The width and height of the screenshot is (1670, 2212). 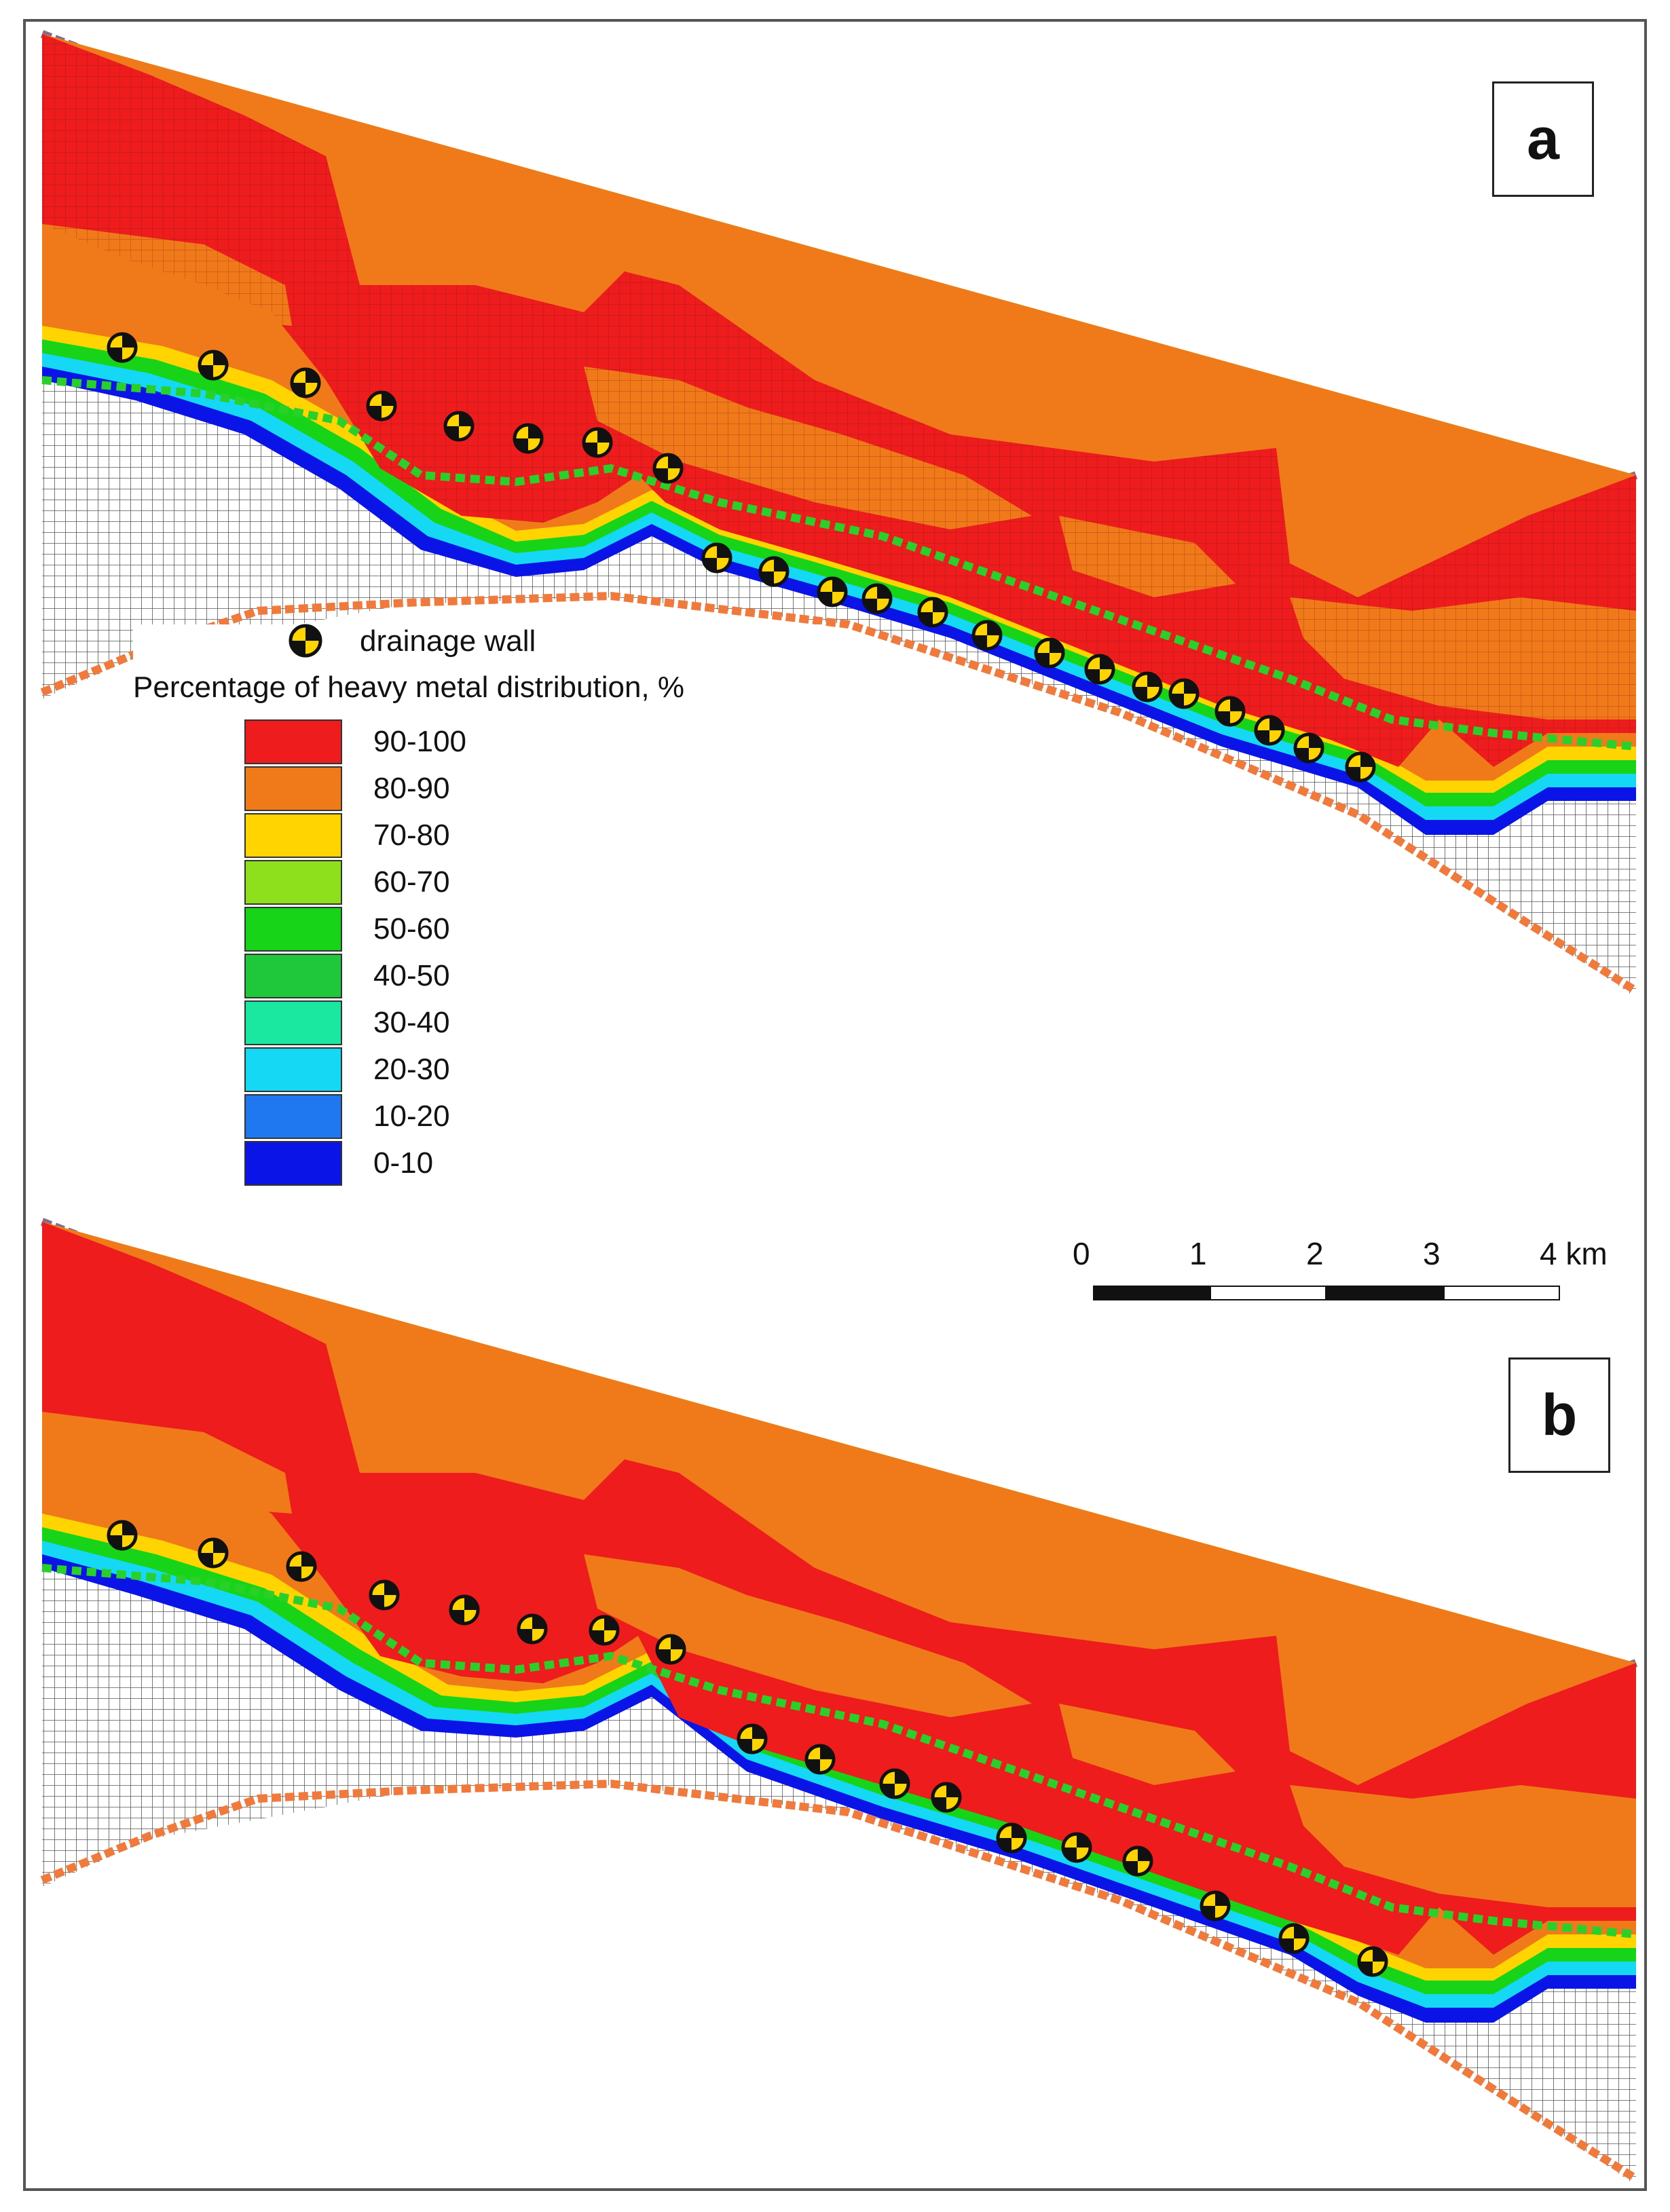 I want to click on scale-tick-label: 0, so click(x=1081, y=1253).